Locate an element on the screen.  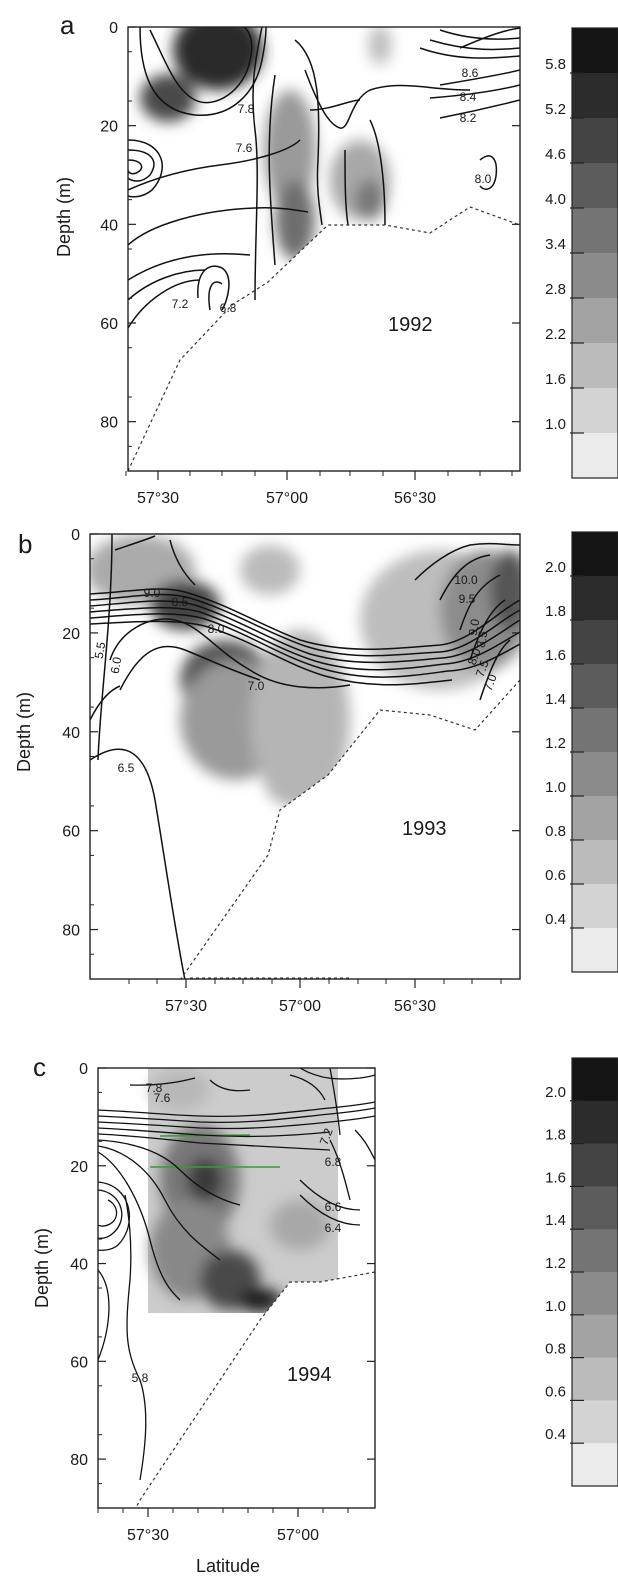
contour-label: 6.6 is located at coordinates (333, 1207).